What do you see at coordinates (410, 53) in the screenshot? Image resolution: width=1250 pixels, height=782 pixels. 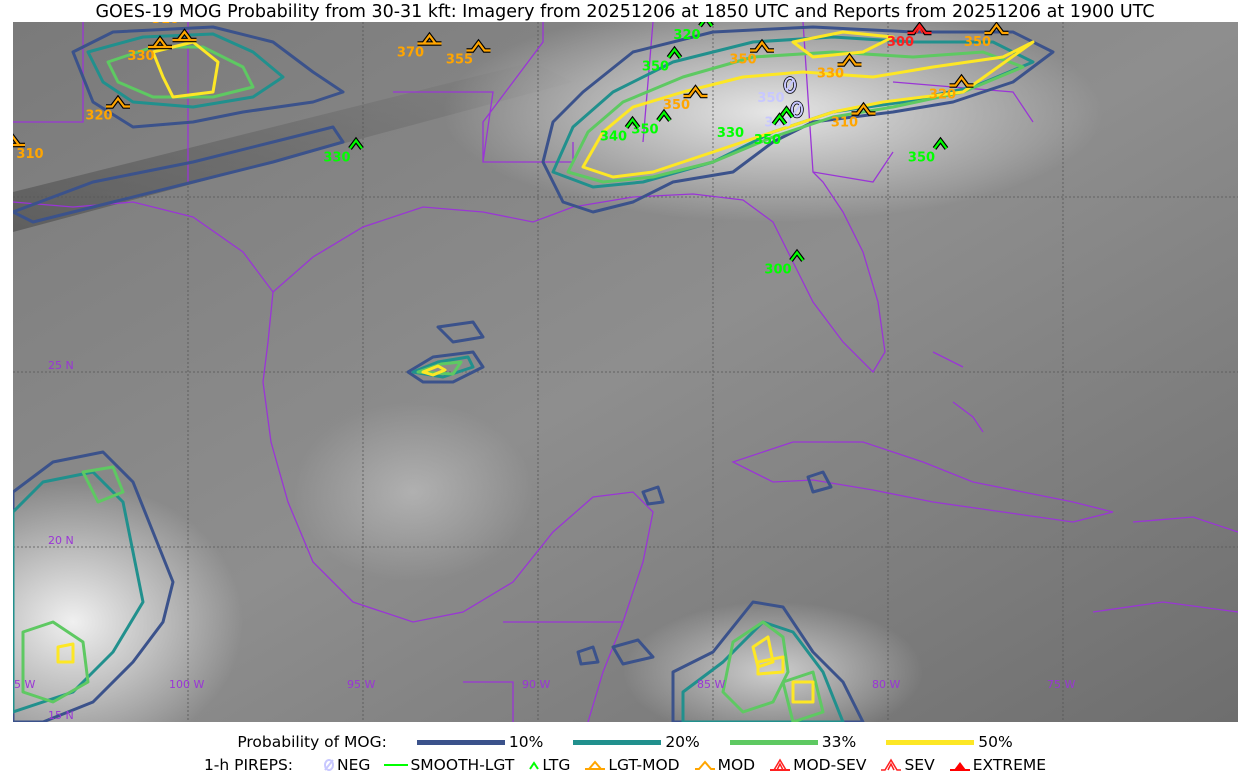 I see `pirep-altitude: 370` at bounding box center [410, 53].